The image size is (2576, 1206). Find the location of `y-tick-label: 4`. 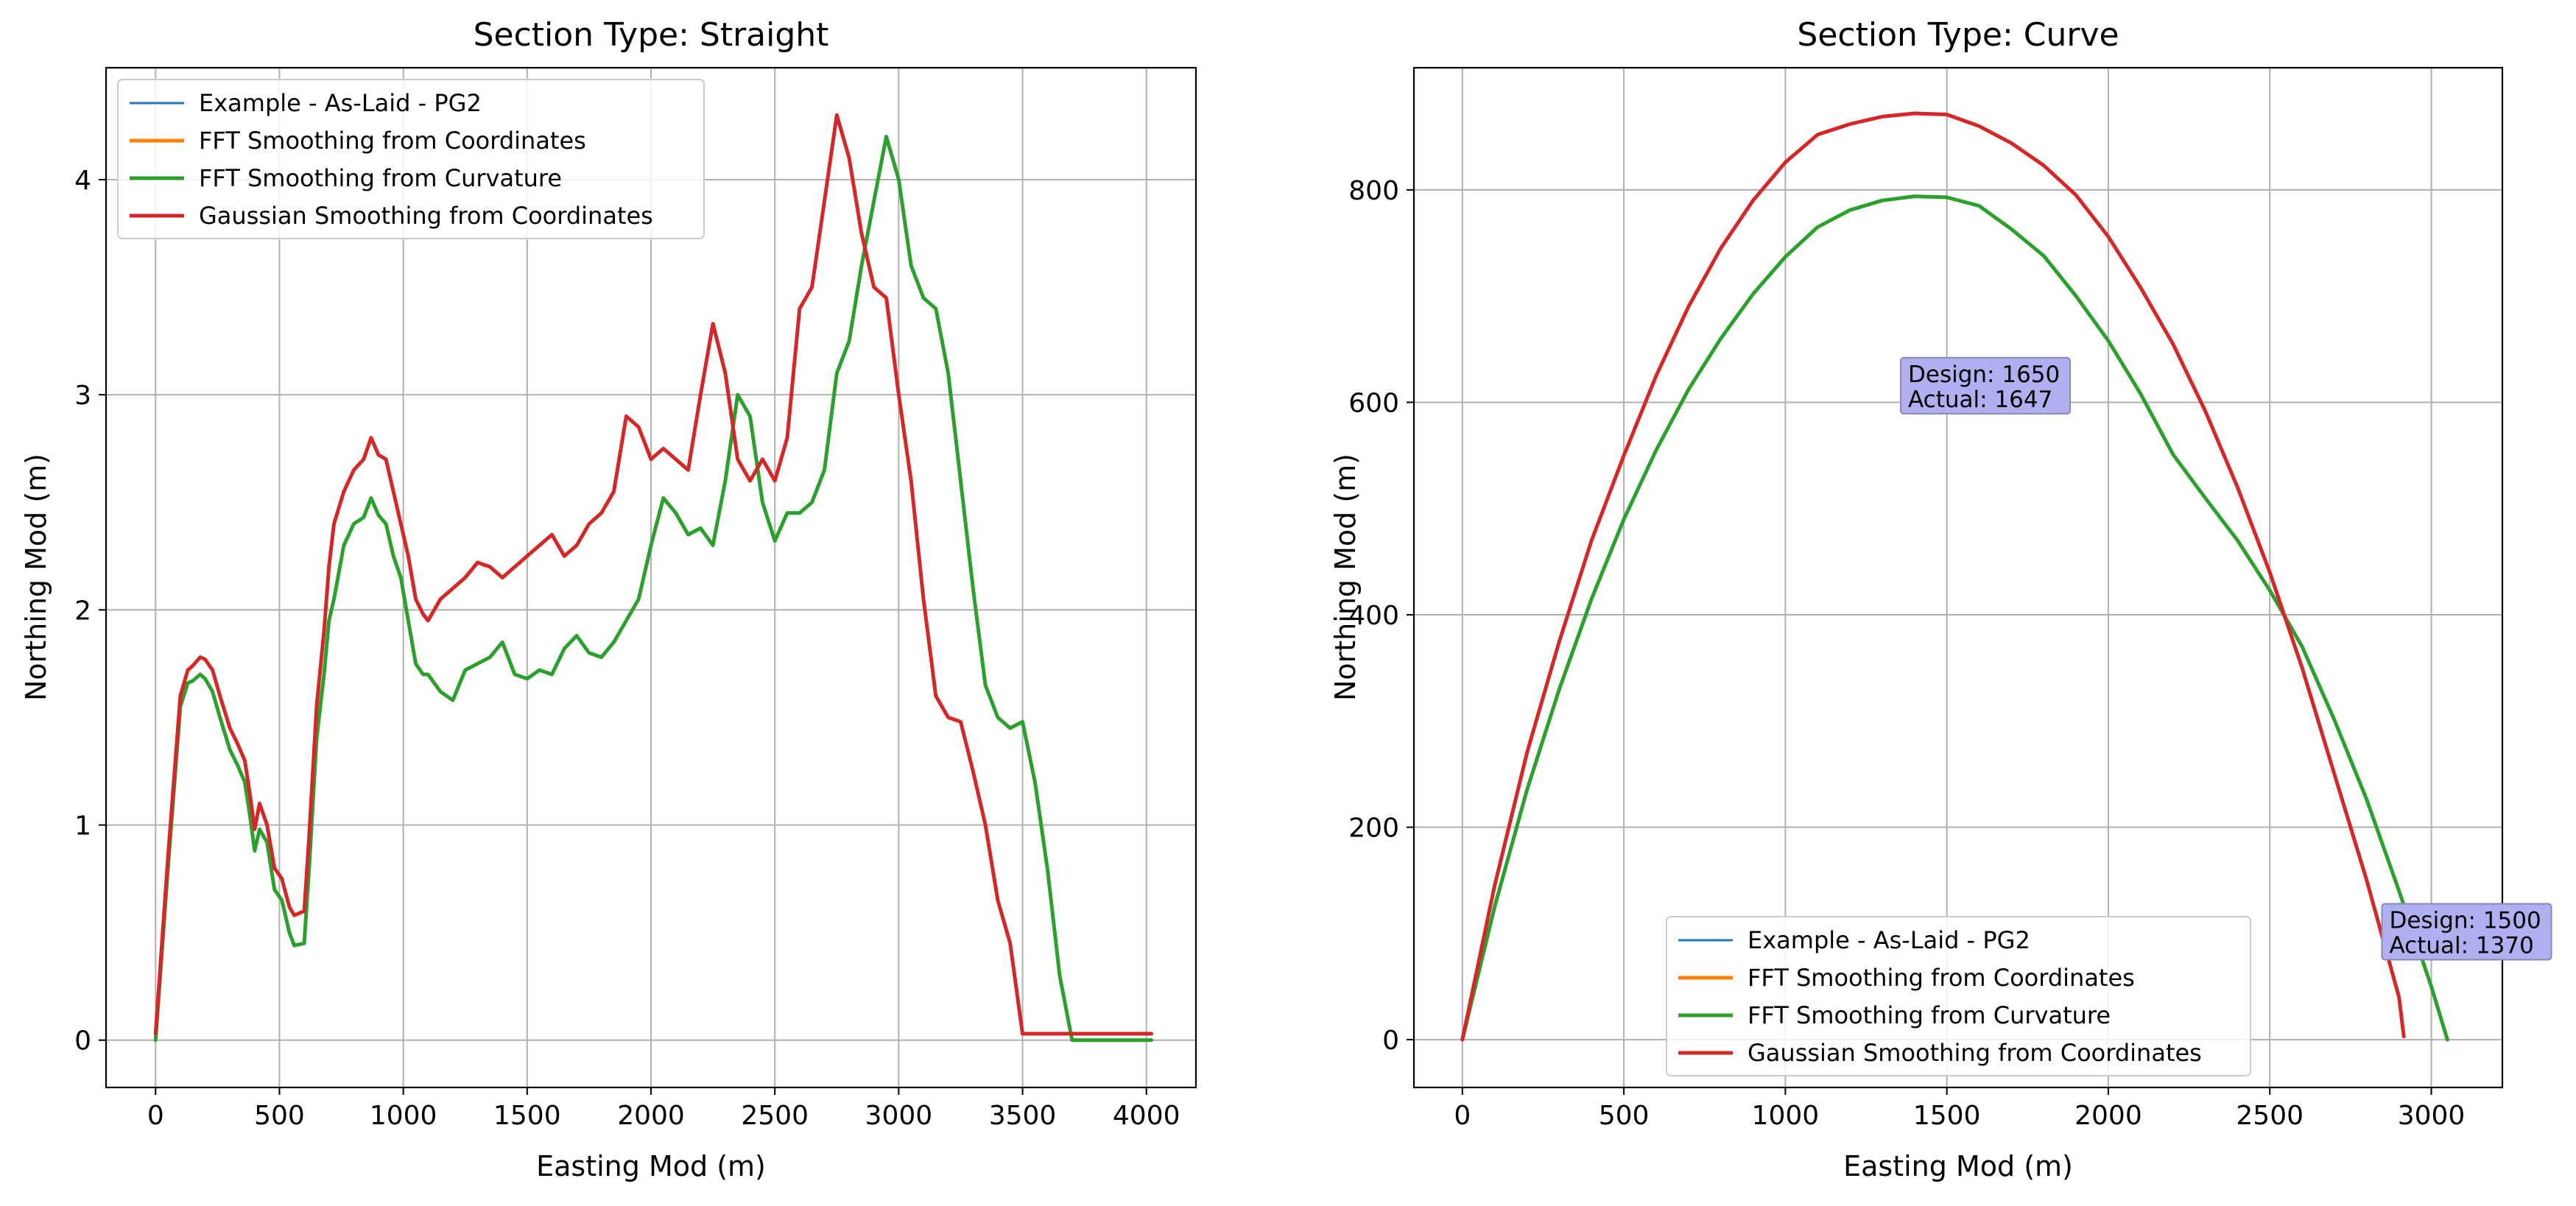

y-tick-label: 4 is located at coordinates (82, 181).